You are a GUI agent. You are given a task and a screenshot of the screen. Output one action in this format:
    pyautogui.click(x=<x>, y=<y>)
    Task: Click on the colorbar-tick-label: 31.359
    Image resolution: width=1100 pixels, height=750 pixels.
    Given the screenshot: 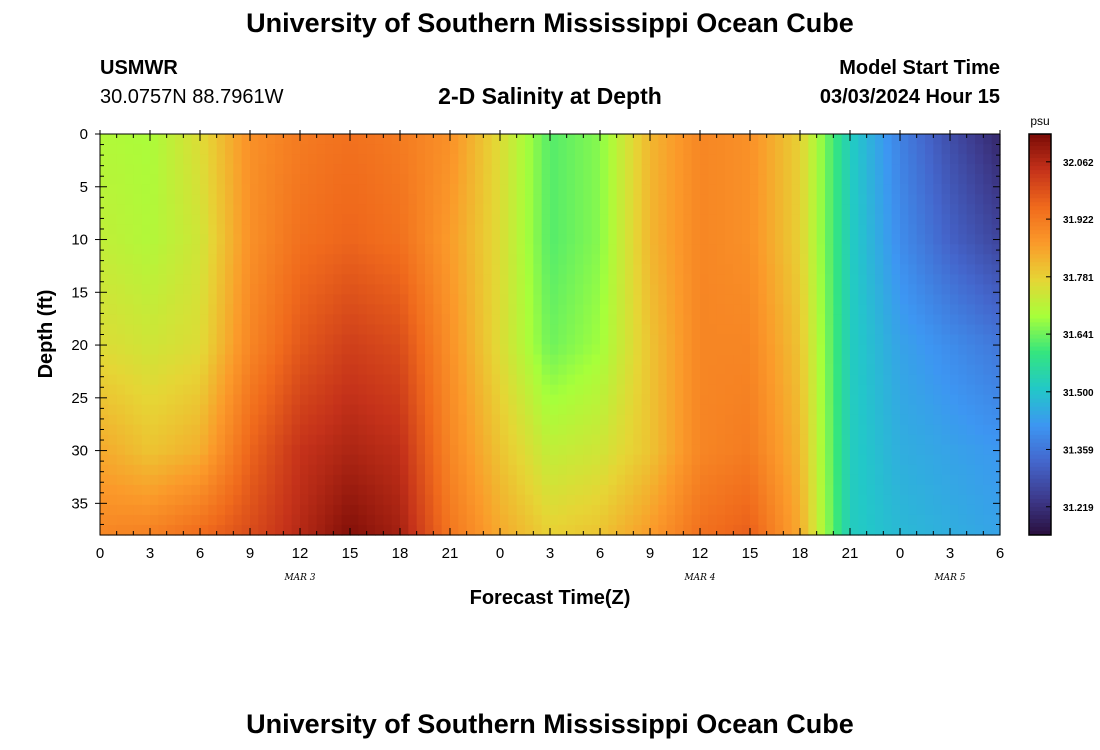 What is the action you would take?
    pyautogui.click(x=1078, y=450)
    